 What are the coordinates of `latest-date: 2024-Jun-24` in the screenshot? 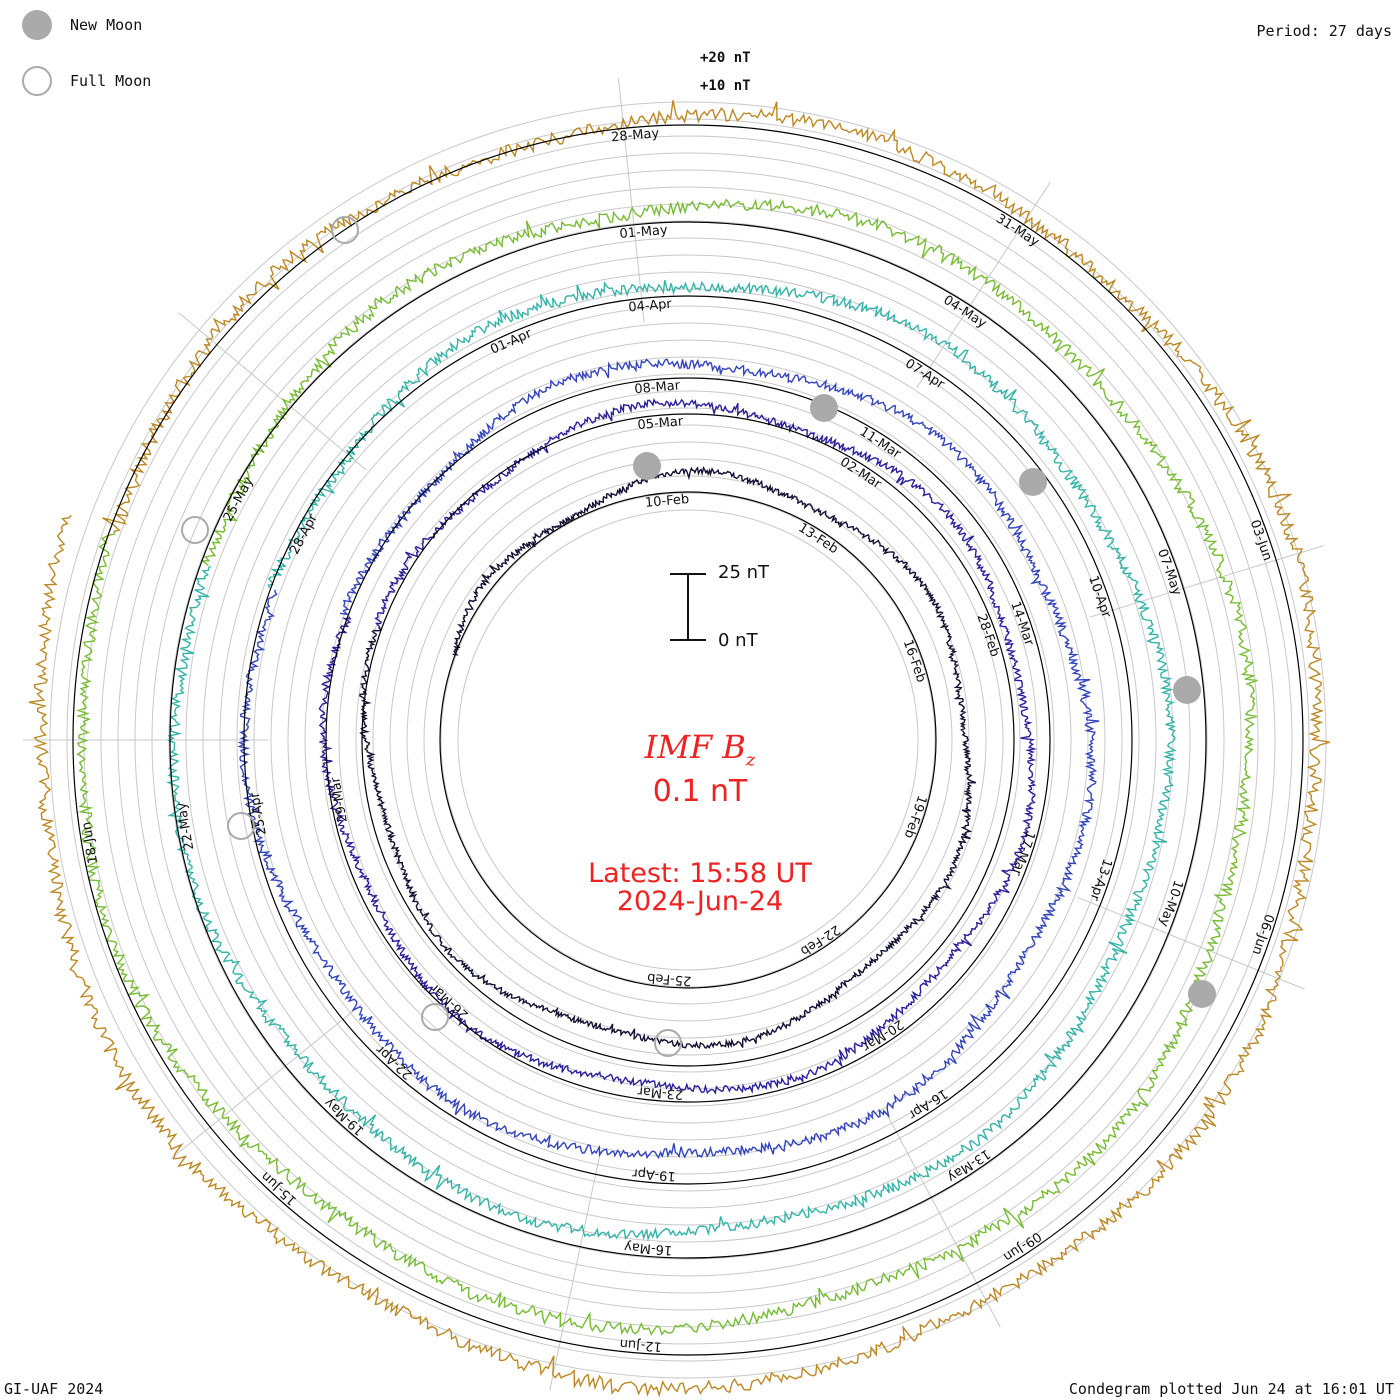 It's located at (700, 901).